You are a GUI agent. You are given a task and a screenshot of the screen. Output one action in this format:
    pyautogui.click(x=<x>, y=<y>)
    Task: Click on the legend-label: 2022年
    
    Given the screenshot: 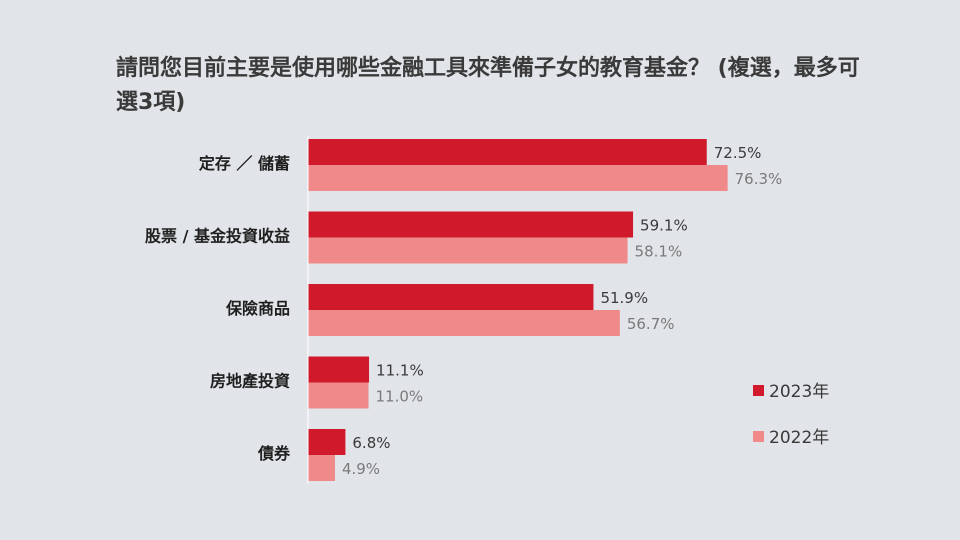 What is the action you would take?
    pyautogui.click(x=799, y=438)
    